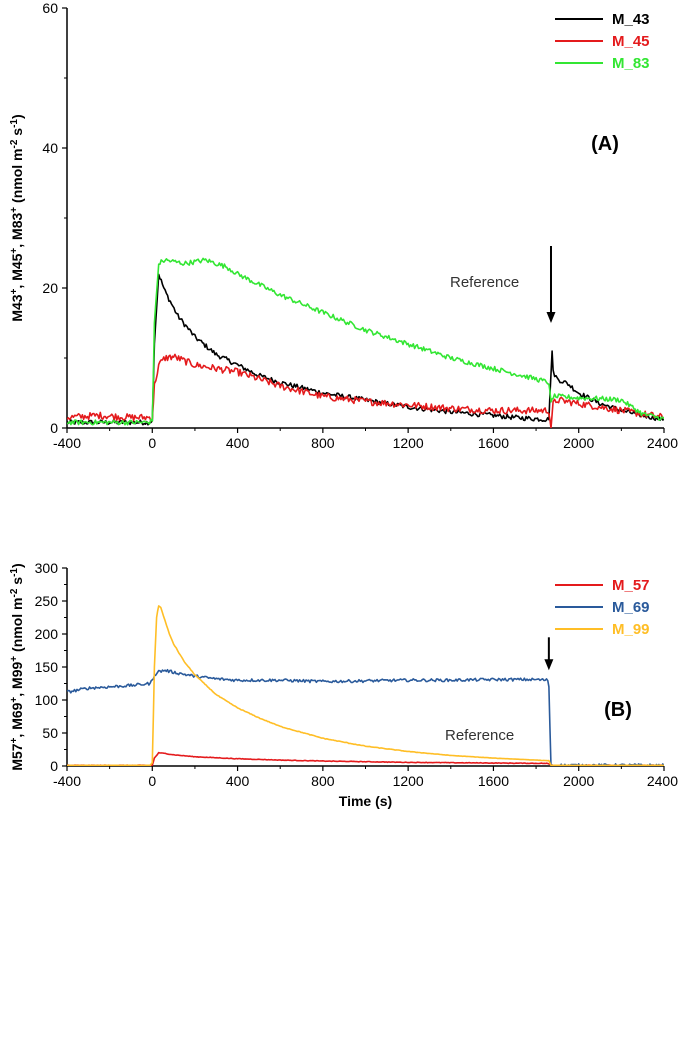 The height and width of the screenshot is (1050, 684). Describe the element at coordinates (67, 781) in the screenshot. I see `panel-b-x-tick-label: -400` at that location.